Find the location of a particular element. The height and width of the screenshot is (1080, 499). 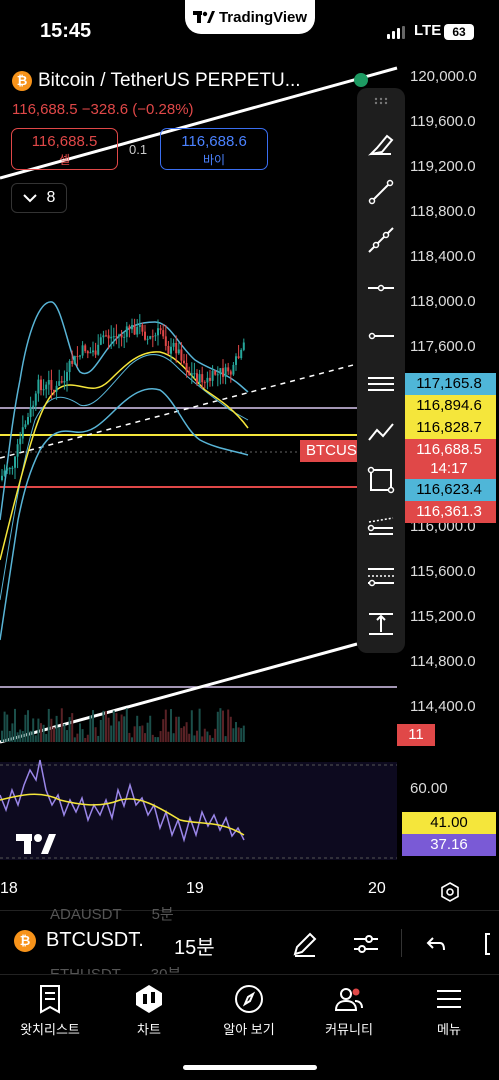

fib-retracement-tool is located at coordinates (381, 576).